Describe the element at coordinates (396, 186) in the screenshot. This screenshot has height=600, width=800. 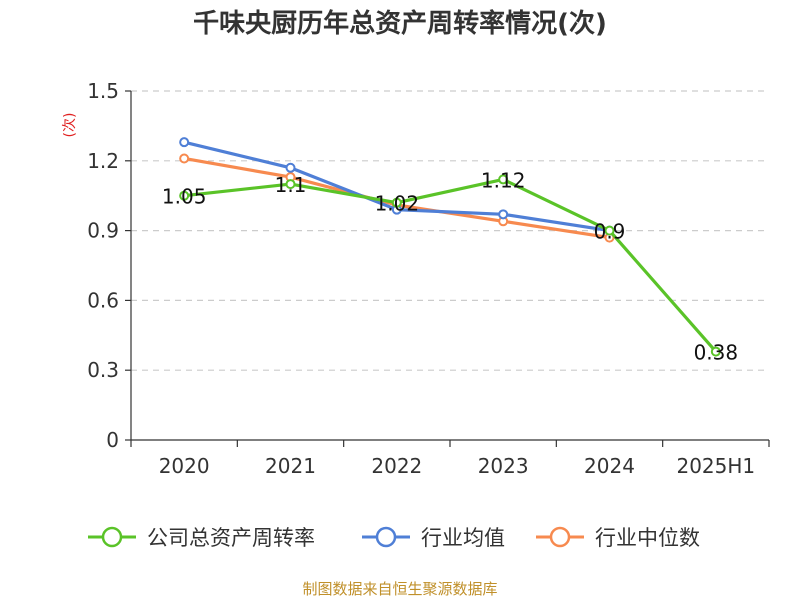
I see `series-line` at that location.